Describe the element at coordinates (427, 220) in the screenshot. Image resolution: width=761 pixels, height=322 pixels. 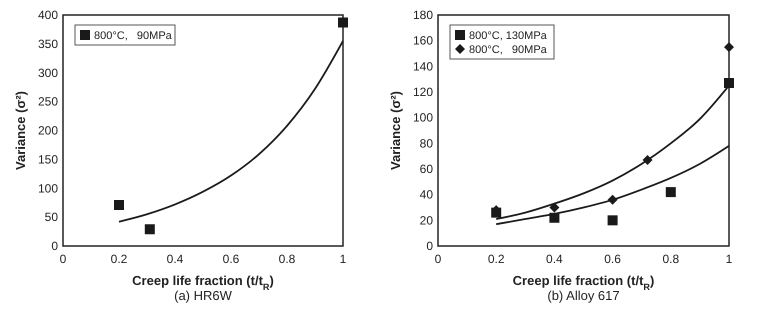
I see `y-tick-label: 20` at that location.